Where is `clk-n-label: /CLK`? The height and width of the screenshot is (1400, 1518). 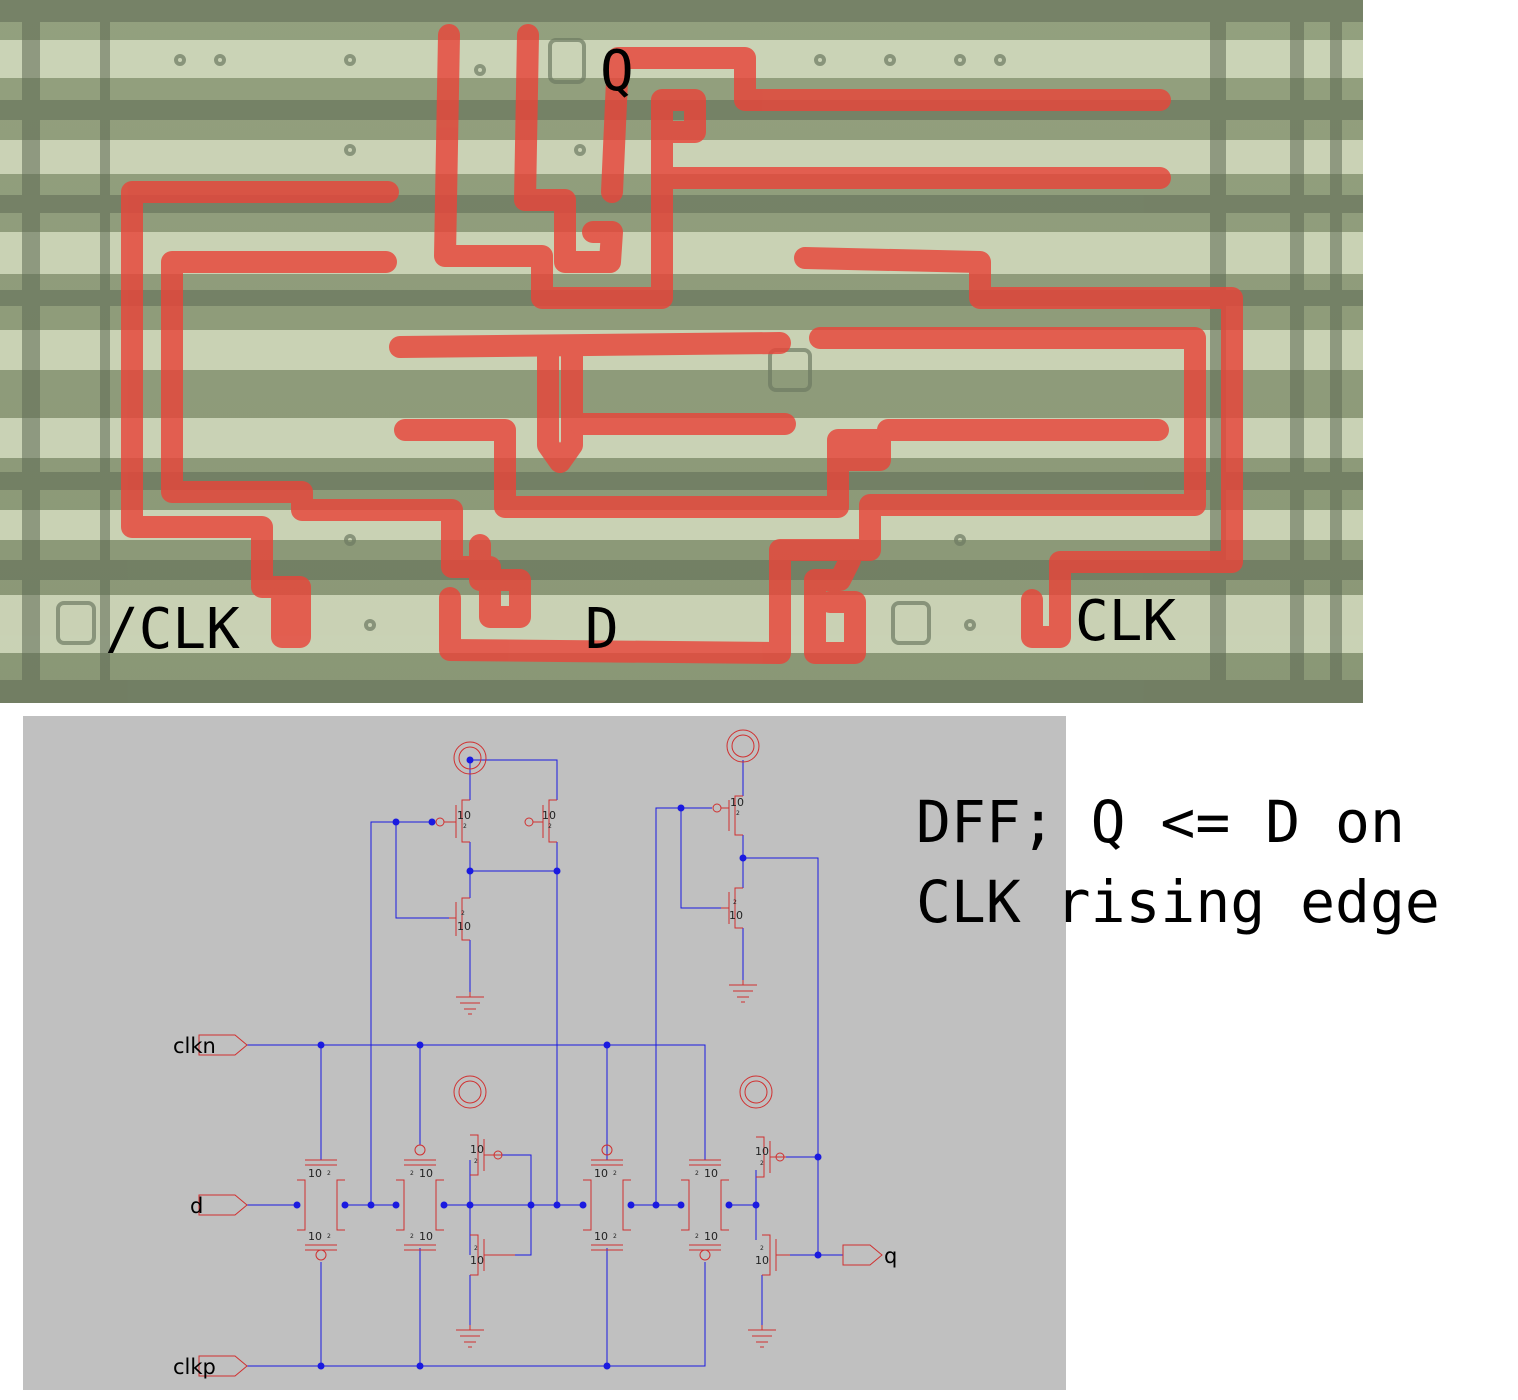 clk-n-label: /CLK is located at coordinates (172, 629).